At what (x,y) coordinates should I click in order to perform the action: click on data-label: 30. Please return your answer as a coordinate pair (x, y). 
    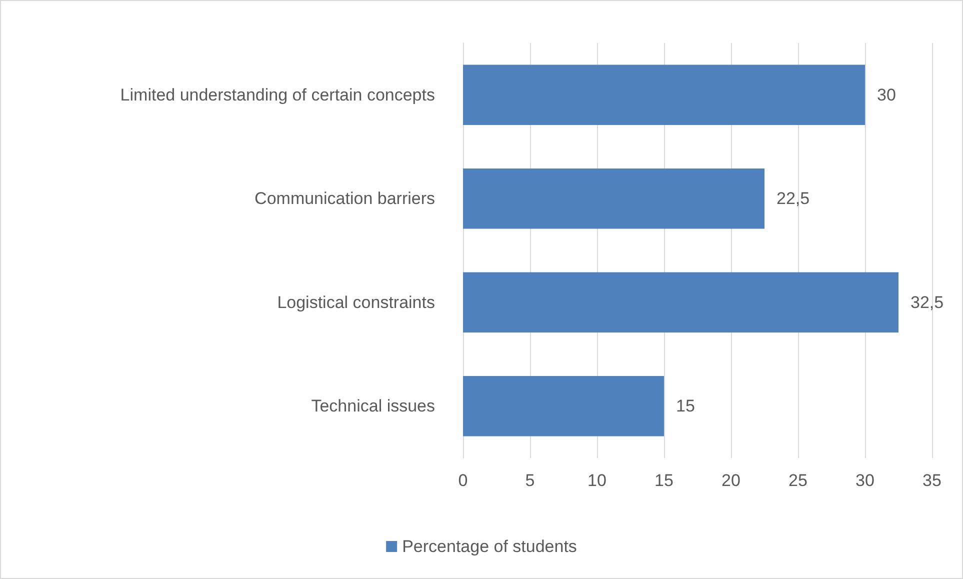
    Looking at the image, I should click on (886, 94).